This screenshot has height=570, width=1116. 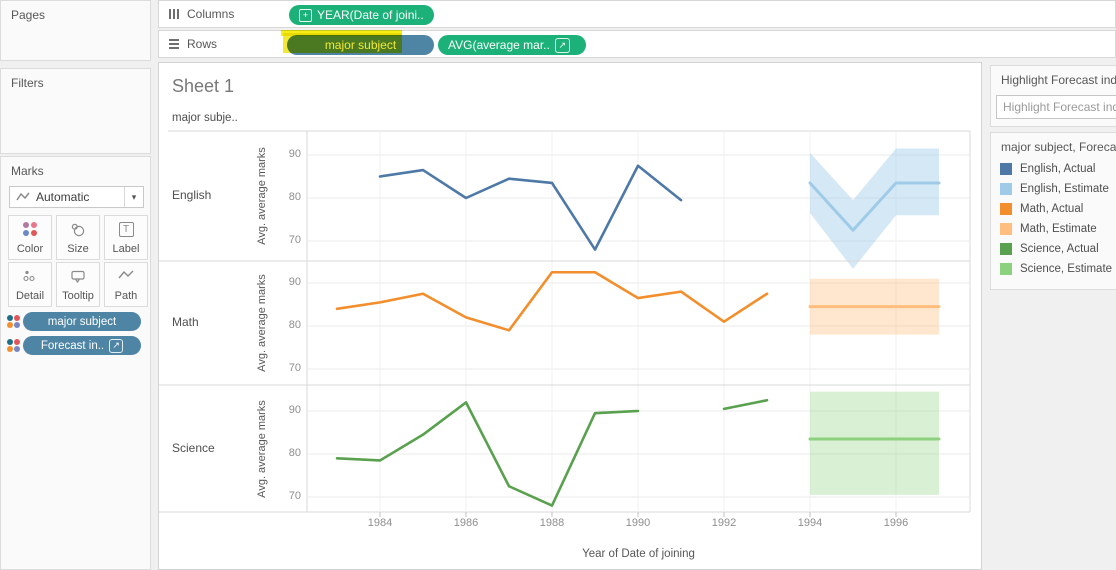 What do you see at coordinates (28, 15) in the screenshot?
I see `pages-label: Pages` at bounding box center [28, 15].